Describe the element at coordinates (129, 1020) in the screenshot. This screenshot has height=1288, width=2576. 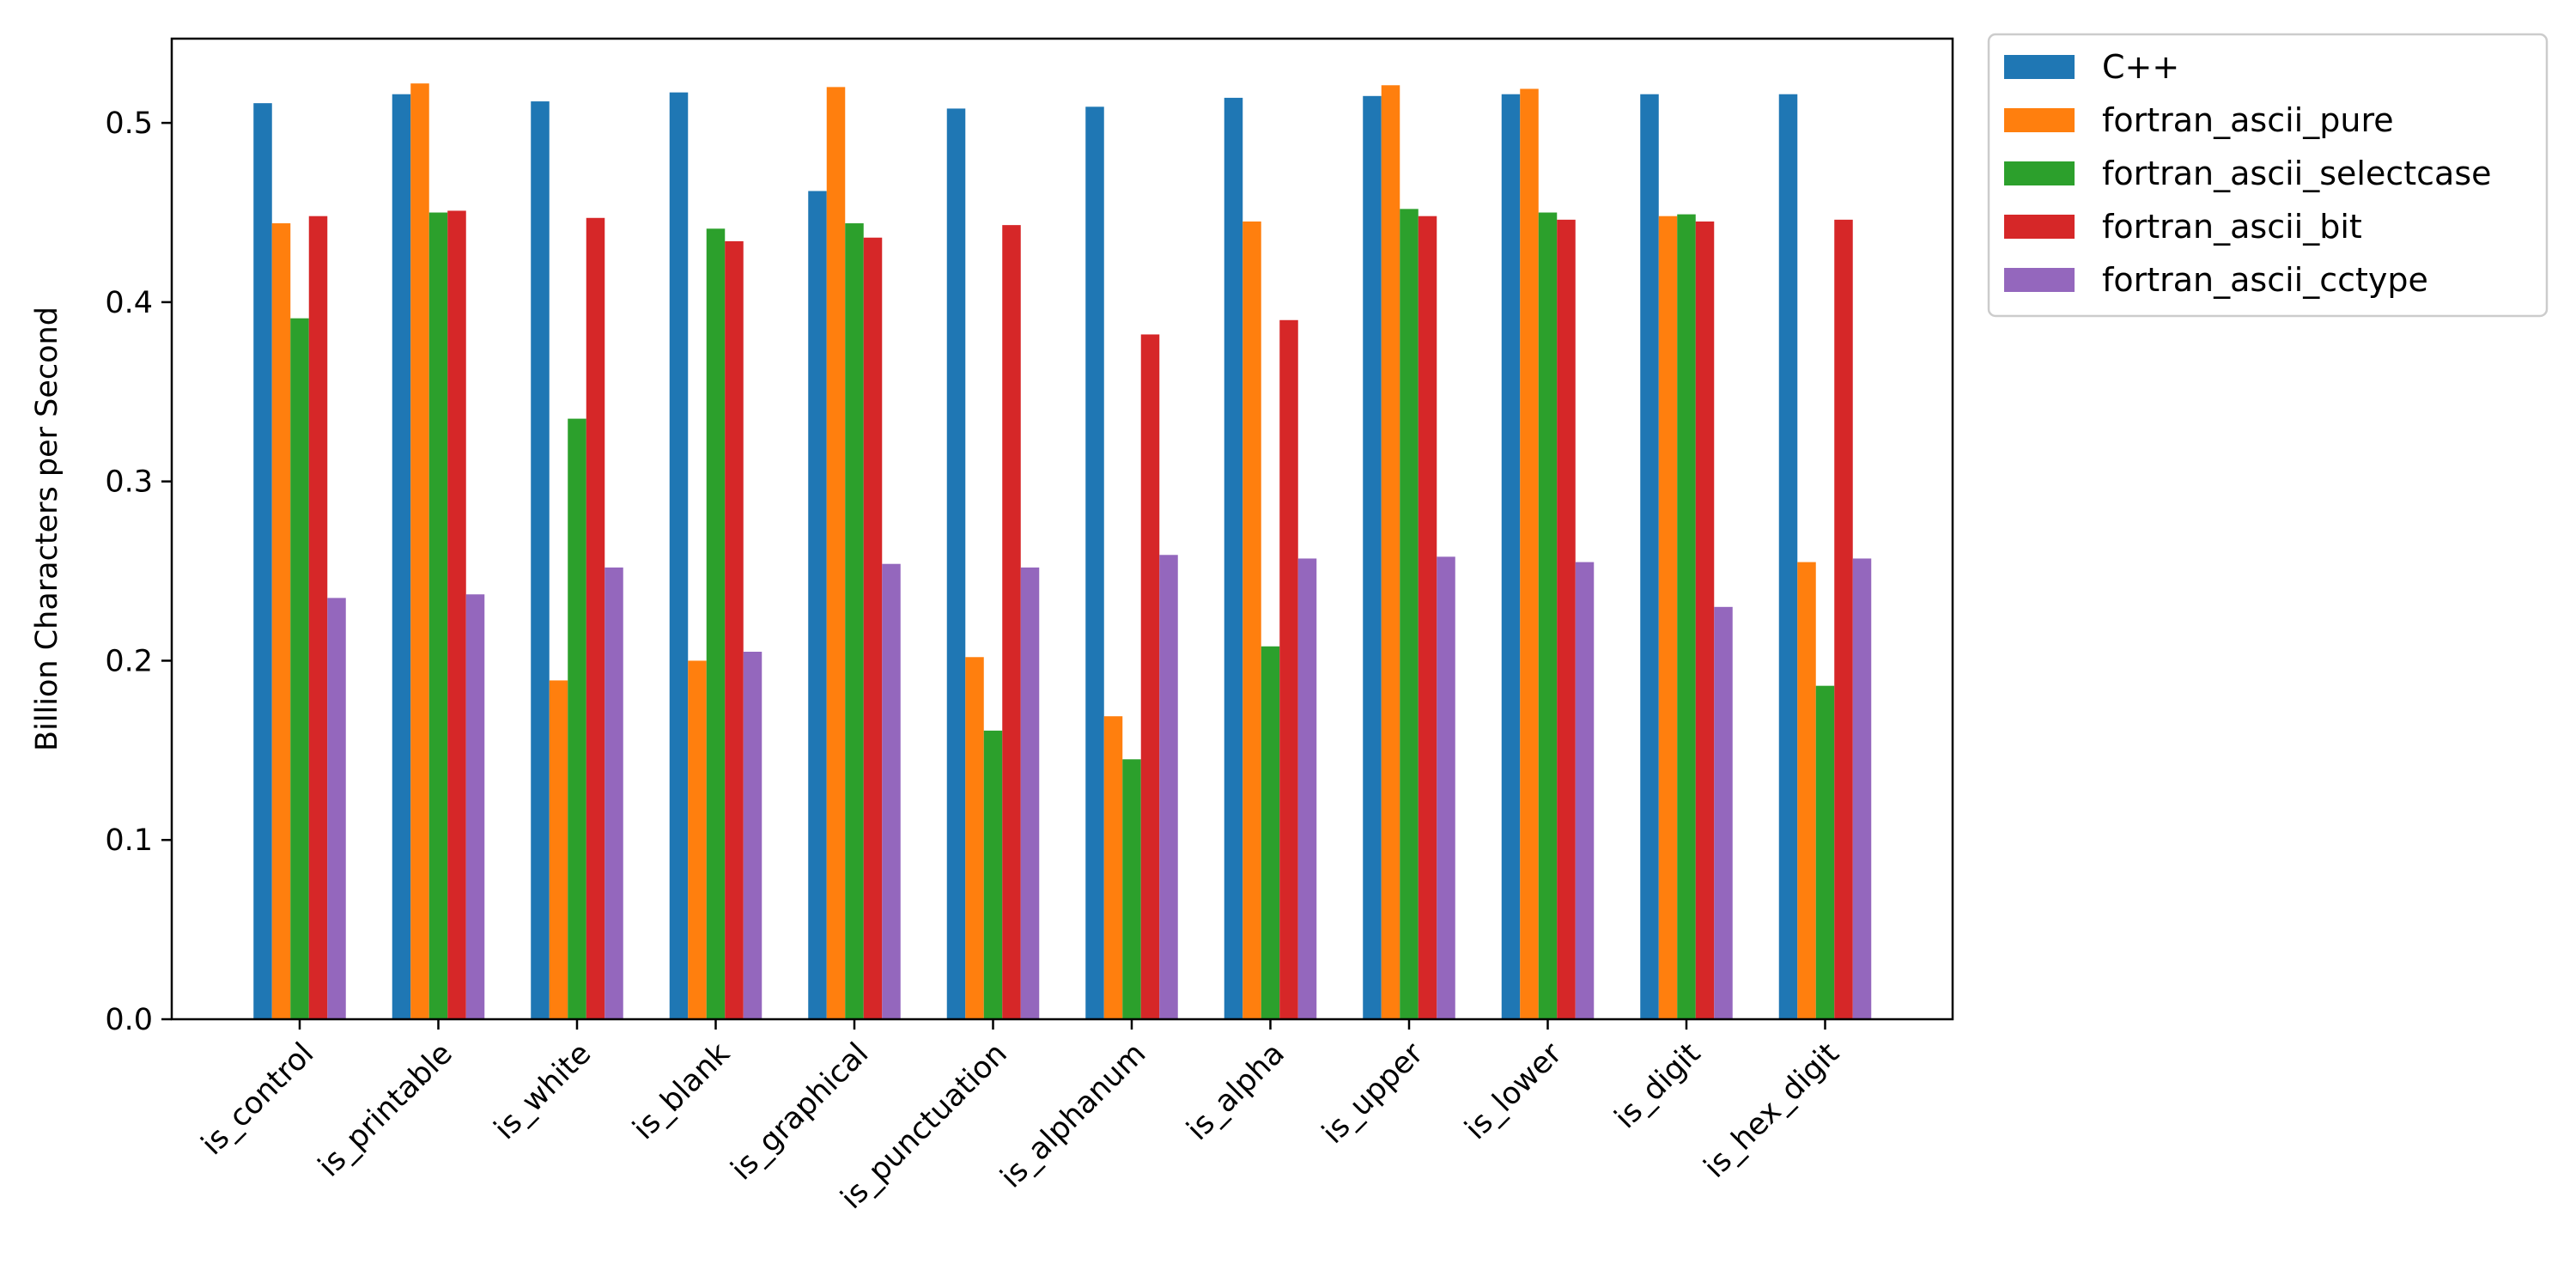
I see `y-tick-label: 0.0` at that location.